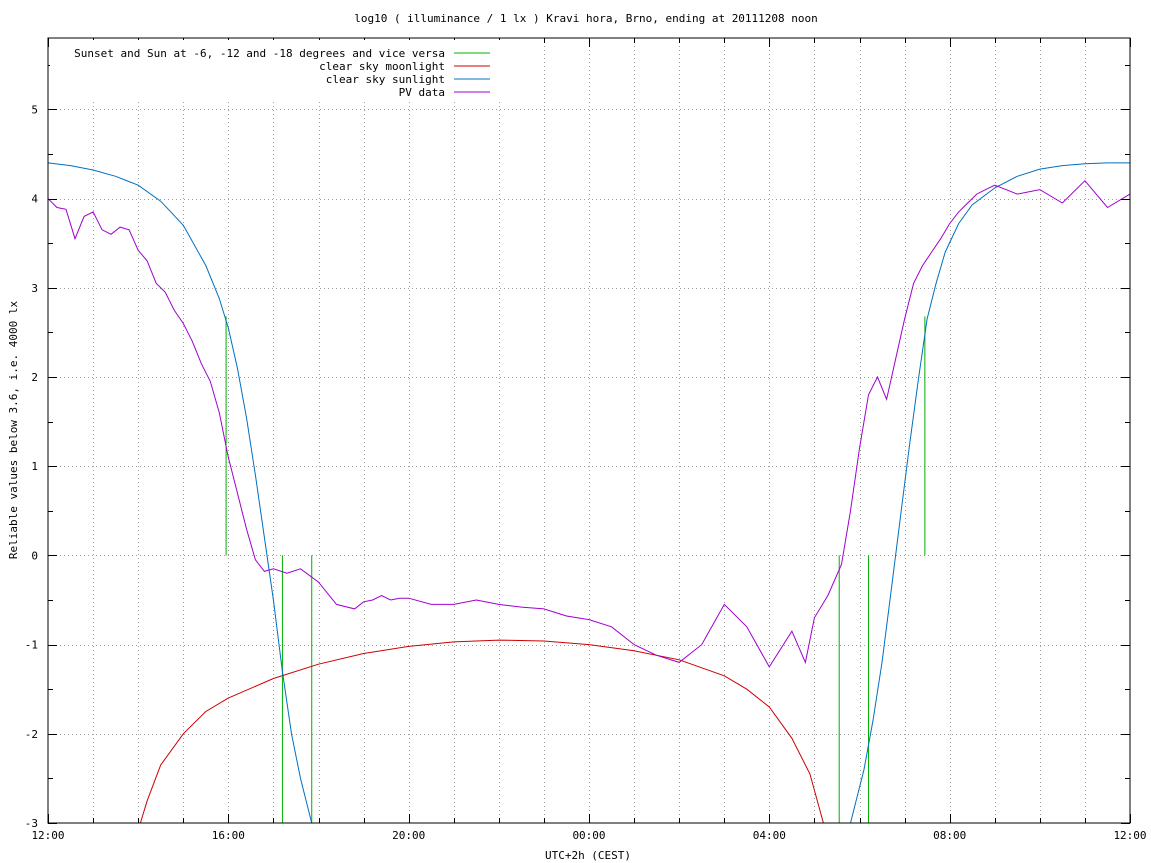 Image resolution: width=1151 pixels, height=863 pixels. I want to click on x-tick-label: 08:00, so click(949, 835).